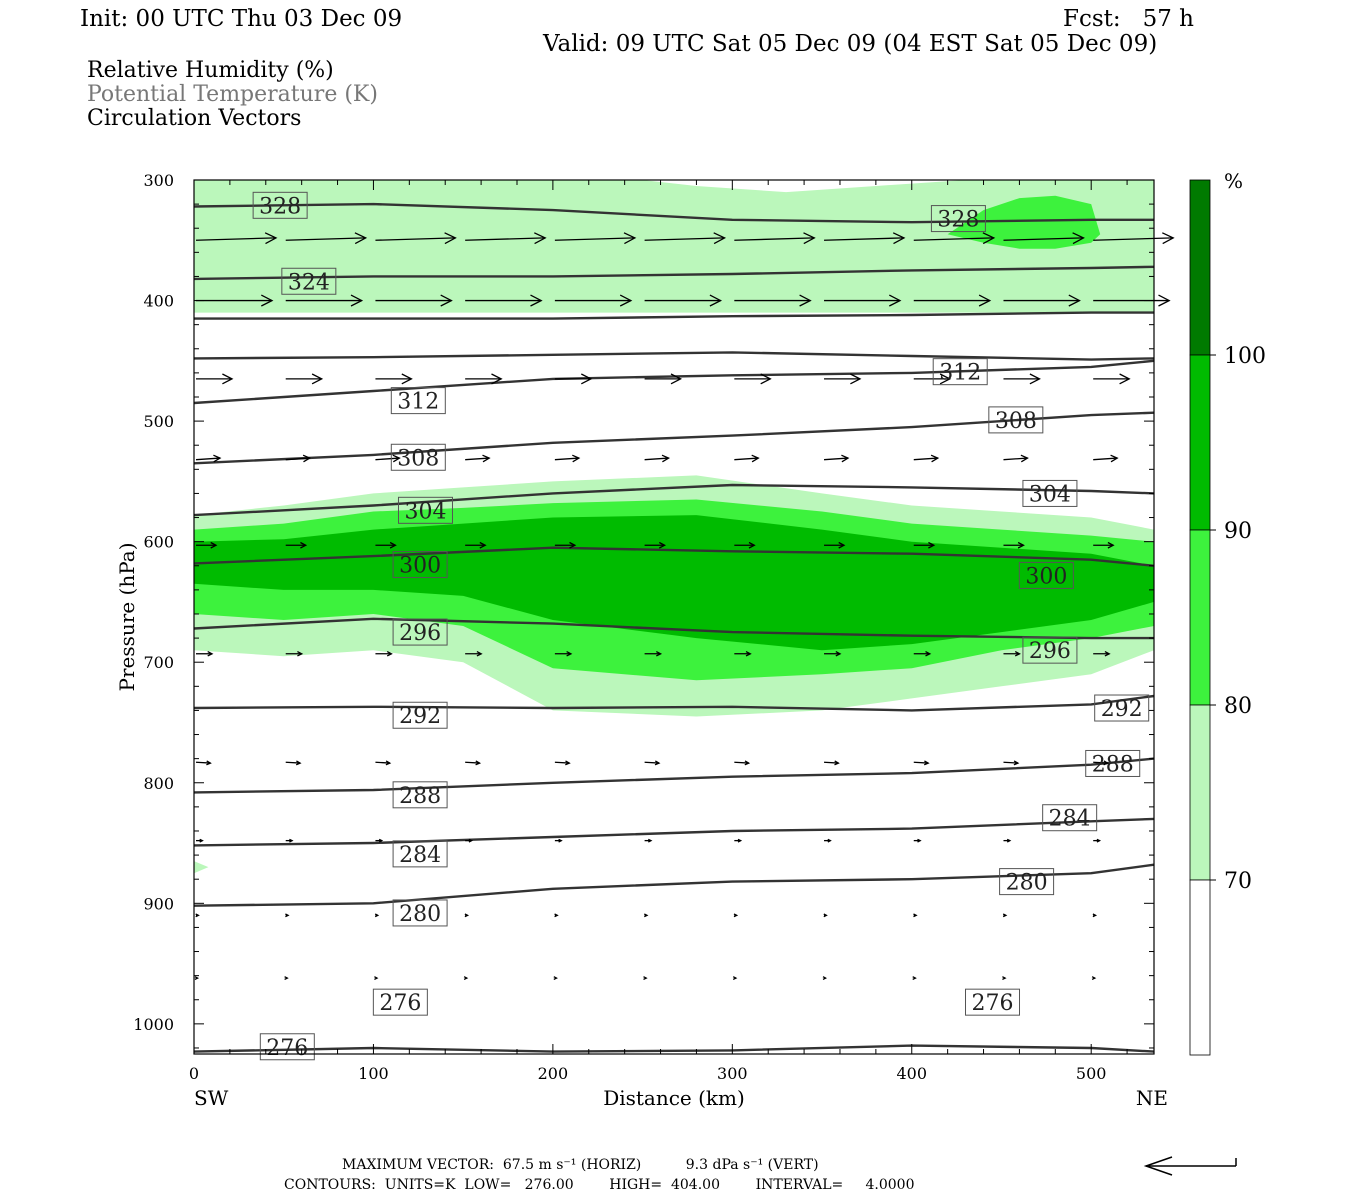  I want to click on contour-label-text: 296, so click(420, 633).